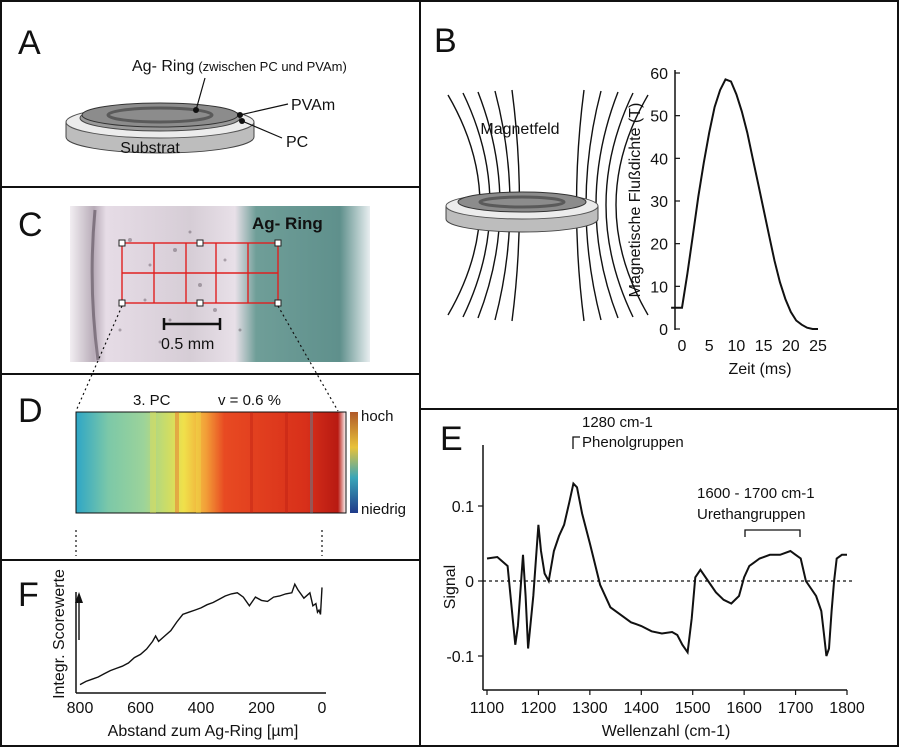 The height and width of the screenshot is (748, 900). I want to click on x-axis-label-b: Zeit (ms), so click(759, 369).